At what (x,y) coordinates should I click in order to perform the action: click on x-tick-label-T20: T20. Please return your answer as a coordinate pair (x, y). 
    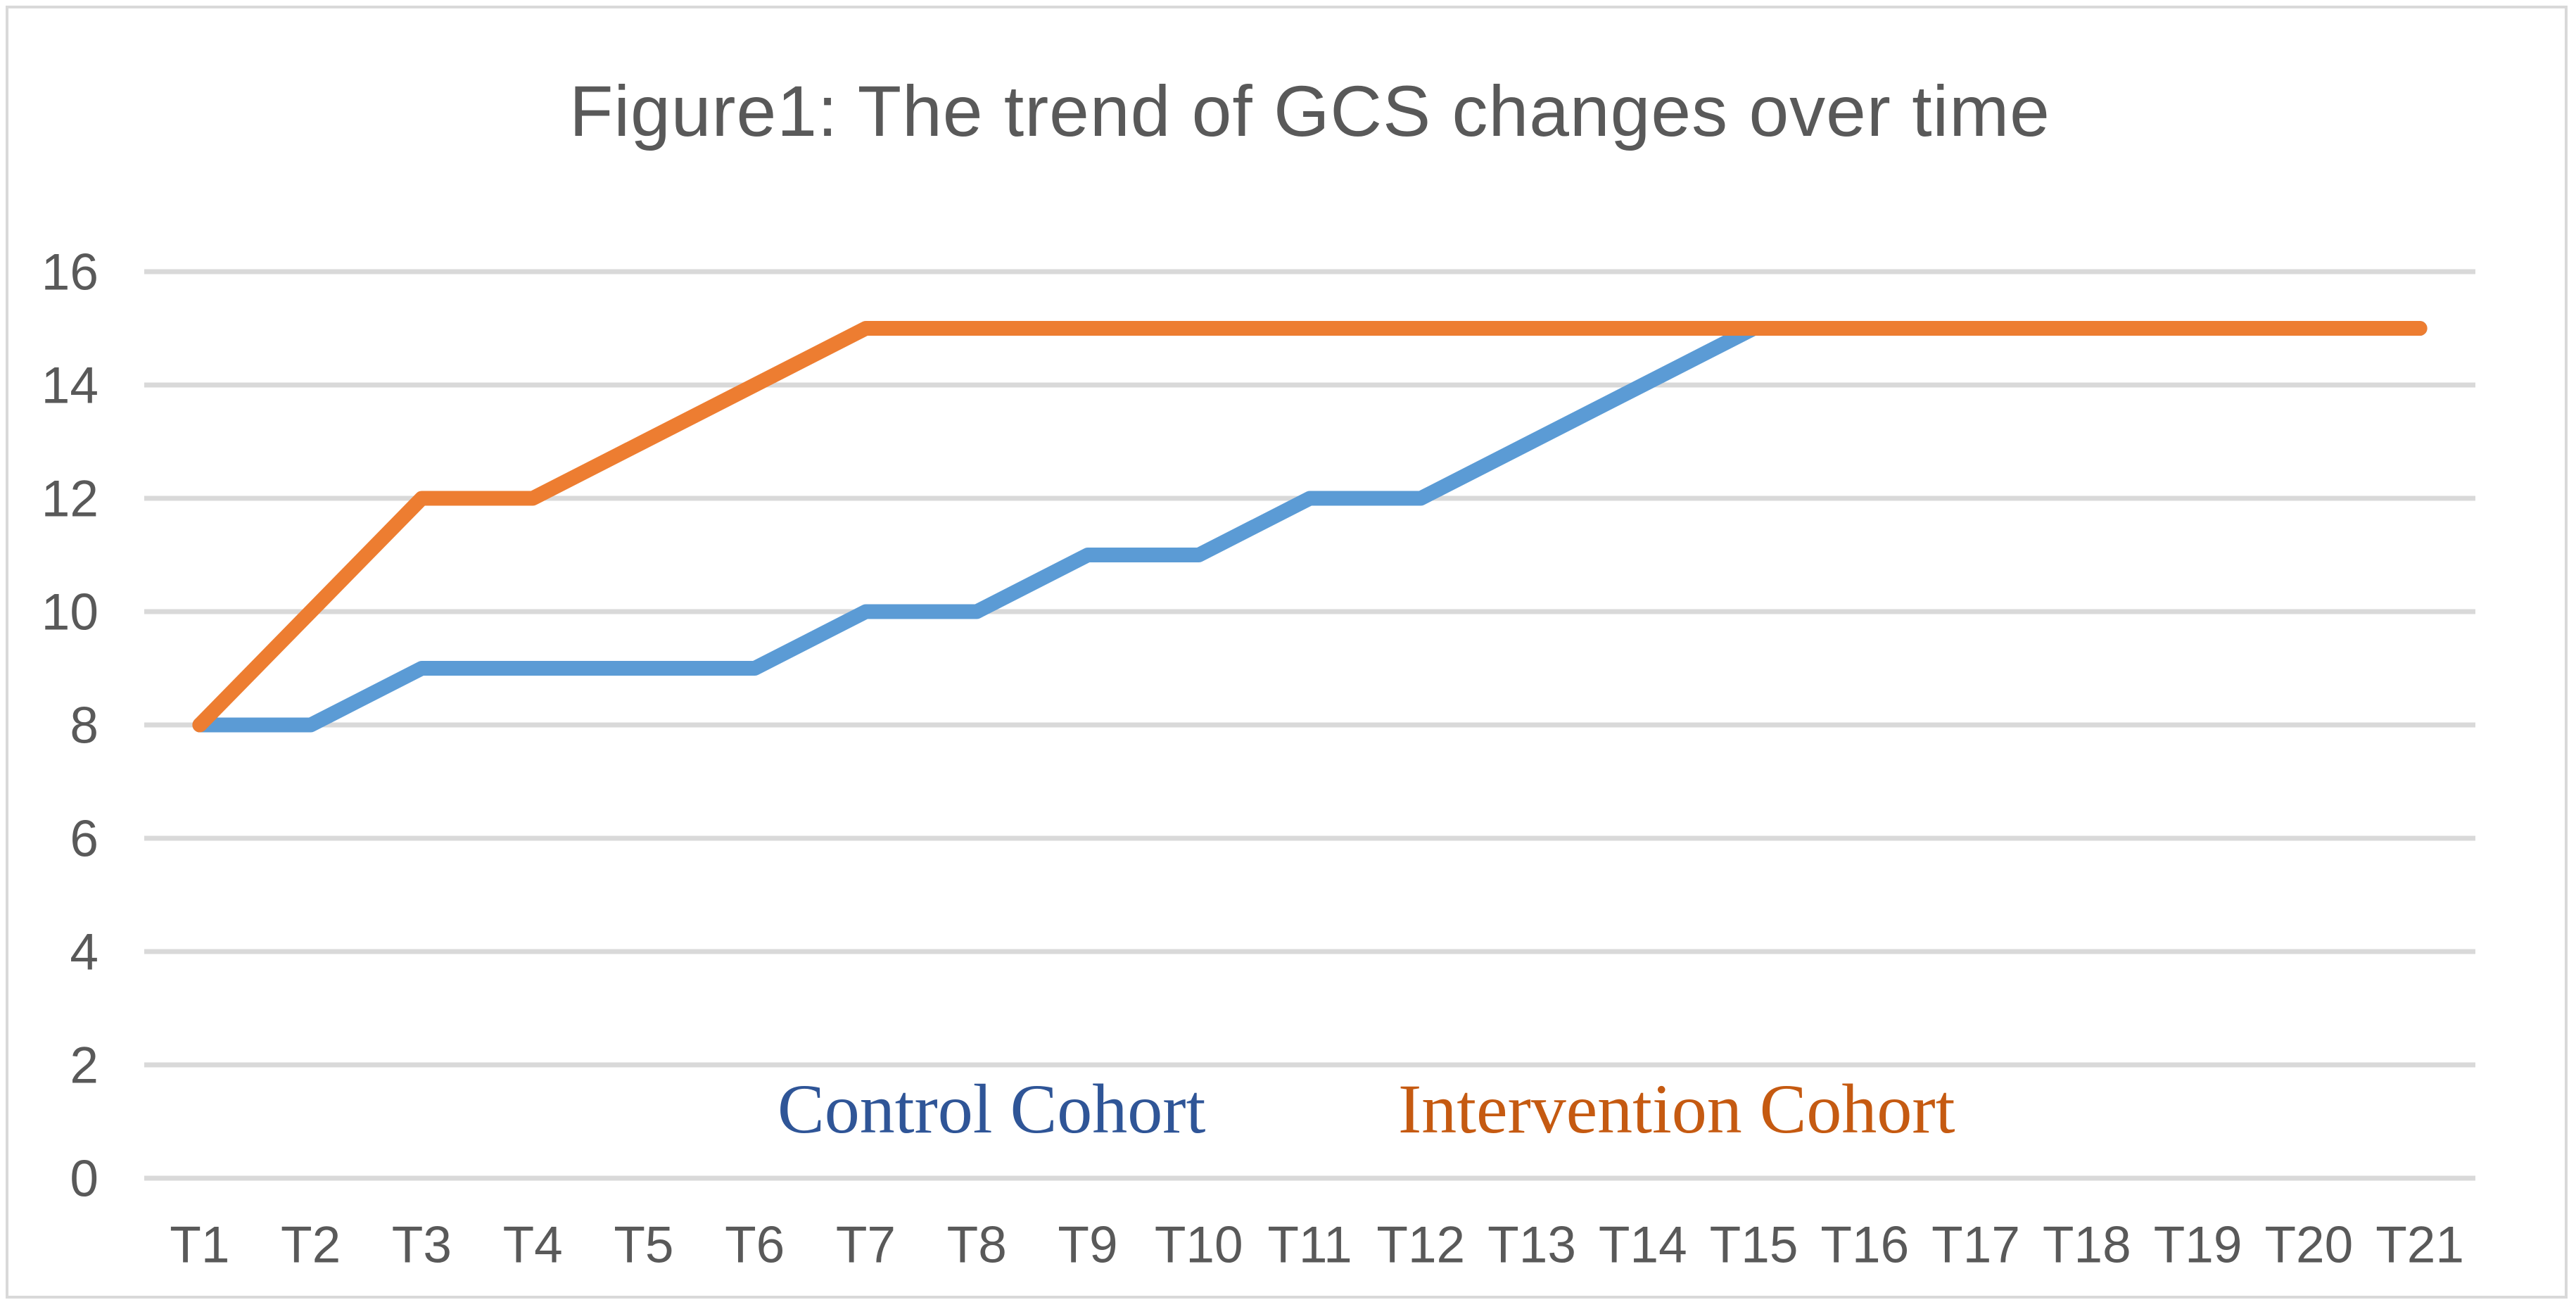
    Looking at the image, I should click on (2308, 1245).